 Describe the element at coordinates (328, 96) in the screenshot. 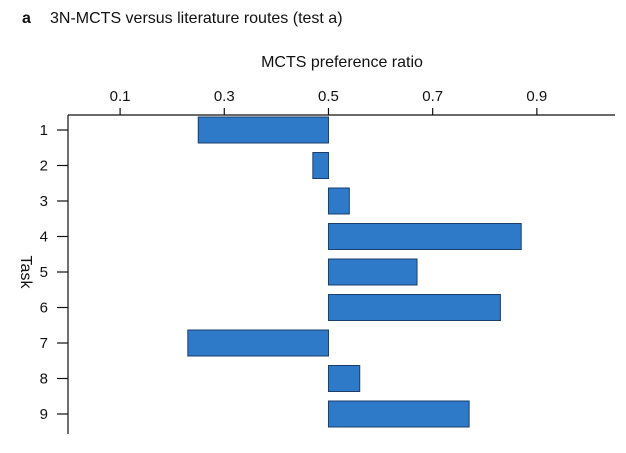

I see `x-tick-label: 0.5` at that location.